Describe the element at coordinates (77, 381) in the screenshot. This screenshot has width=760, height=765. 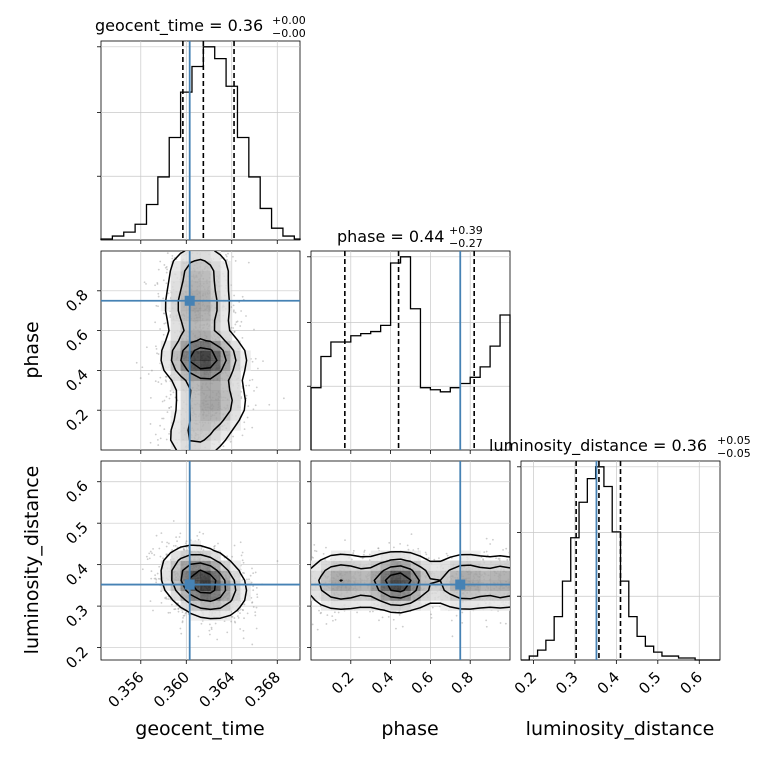
I see `ytick-label-phase-1: 0.4` at that location.